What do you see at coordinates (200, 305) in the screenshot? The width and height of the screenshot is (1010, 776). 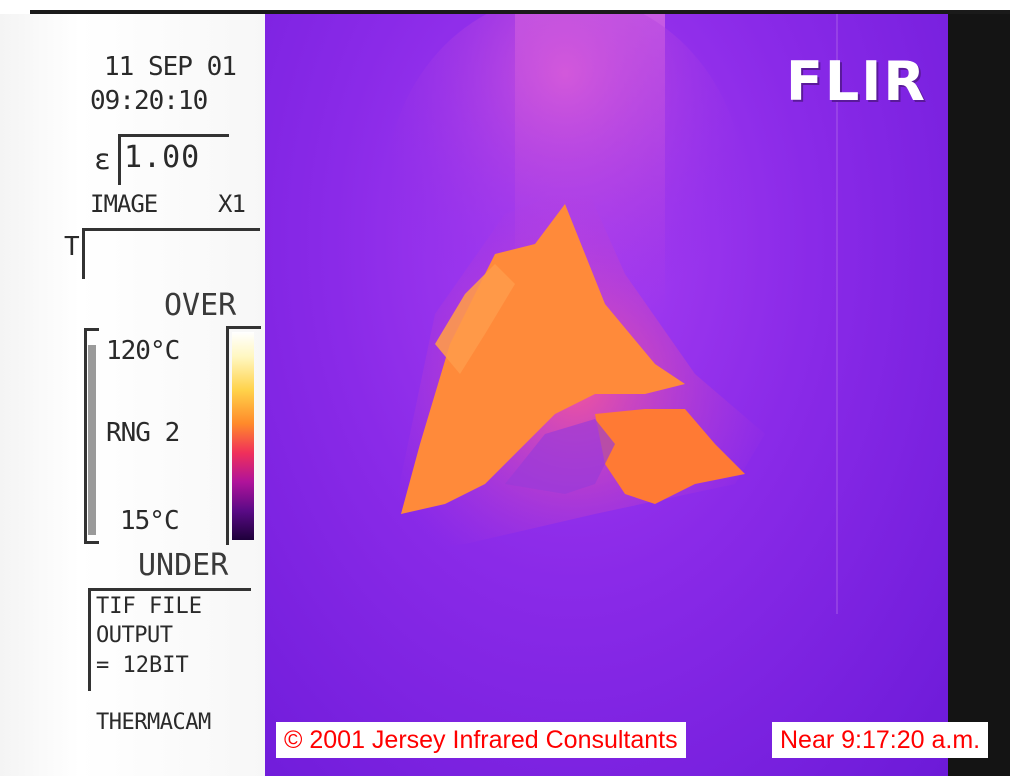 I see `over-label: OVER` at bounding box center [200, 305].